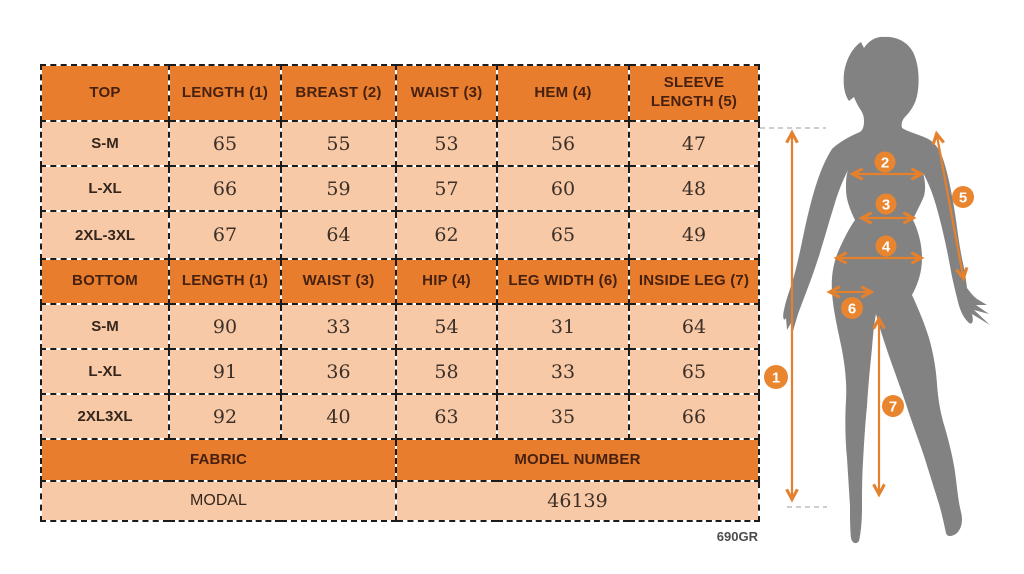 The width and height of the screenshot is (1024, 574). I want to click on marker-number: 6, so click(852, 309).